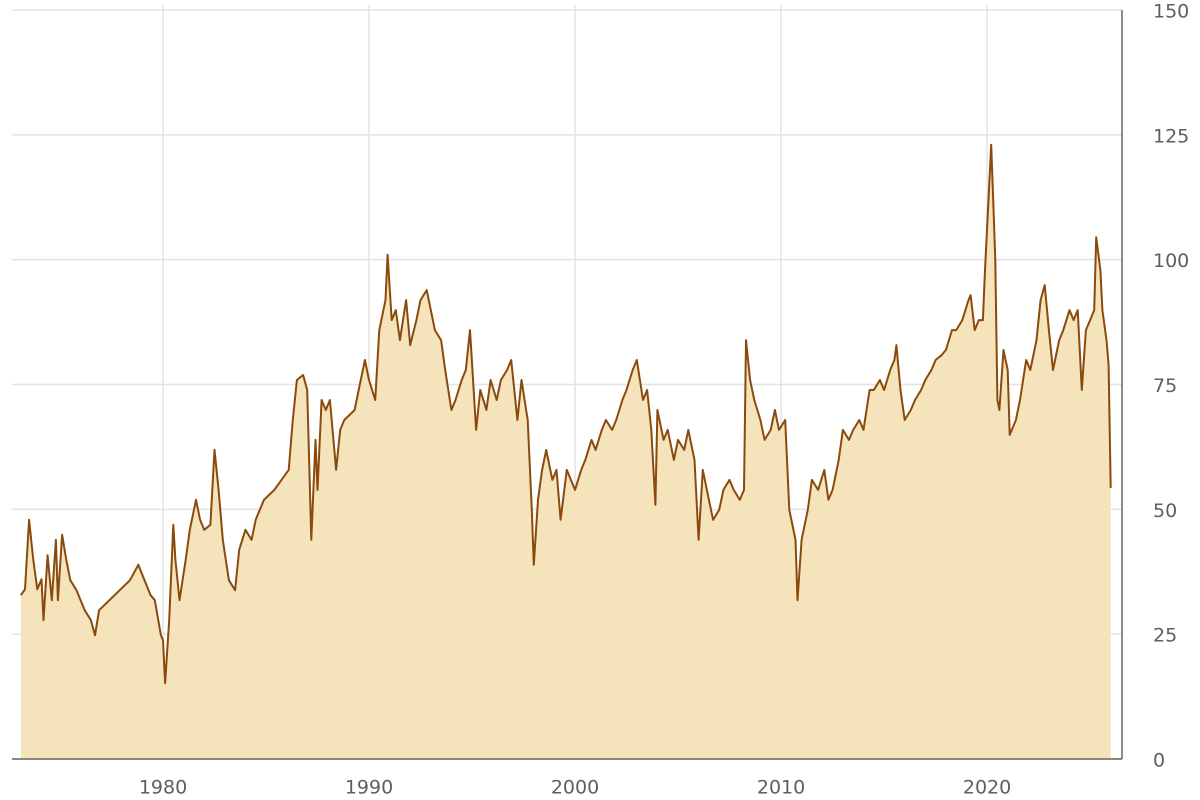 Image resolution: width=1200 pixels, height=800 pixels. Describe the element at coordinates (575, 788) in the screenshot. I see `x-tick-label: 2000` at that location.